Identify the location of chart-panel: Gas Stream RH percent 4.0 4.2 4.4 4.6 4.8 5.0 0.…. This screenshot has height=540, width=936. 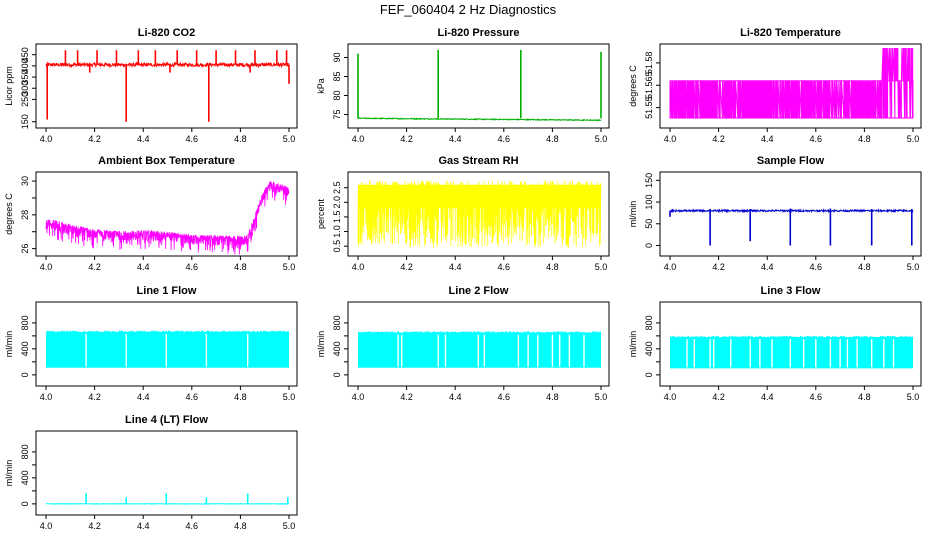
(463, 213).